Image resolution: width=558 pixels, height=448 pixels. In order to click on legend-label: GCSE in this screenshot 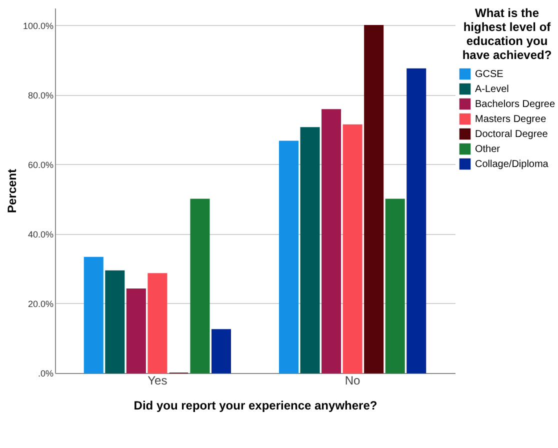, I will do `click(489, 74)`.